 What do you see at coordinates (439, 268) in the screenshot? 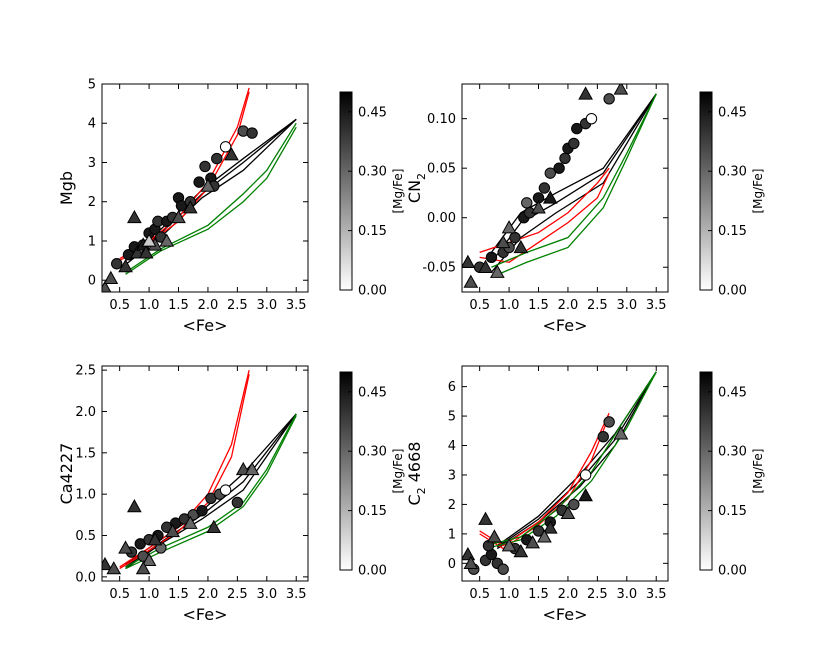
I see `y-tick-label: -0.05` at bounding box center [439, 268].